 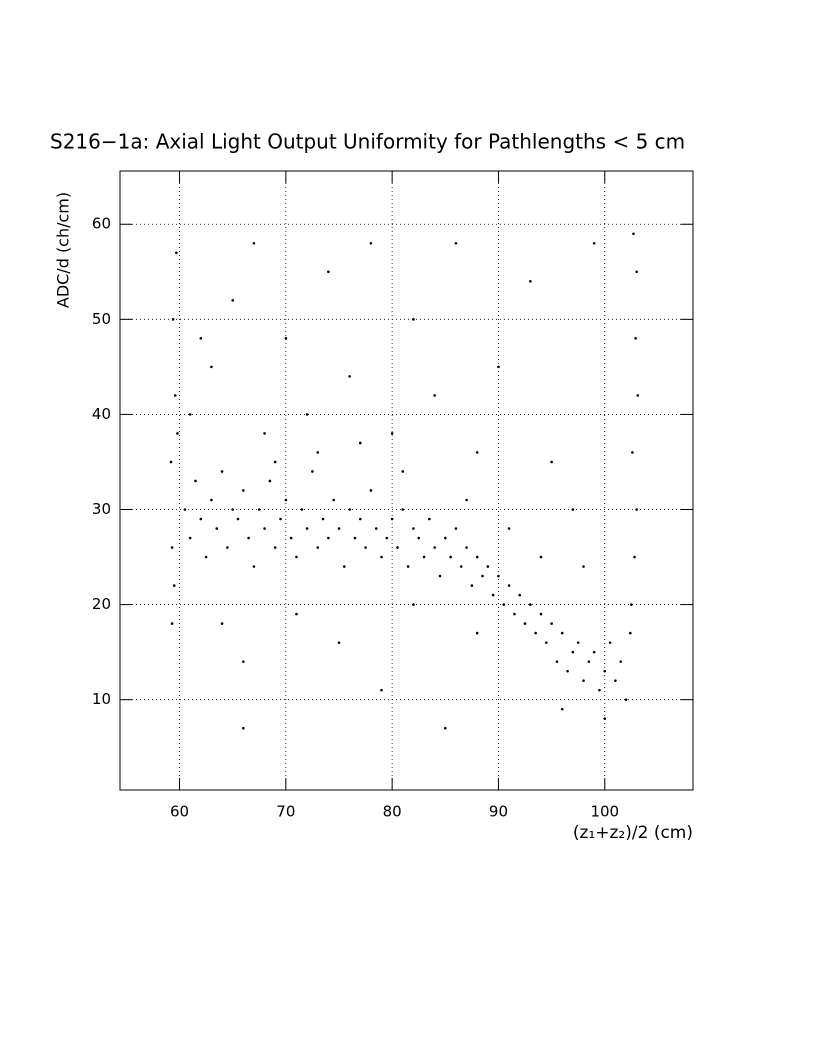 I want to click on y-tick-label: 20, so click(x=101, y=604).